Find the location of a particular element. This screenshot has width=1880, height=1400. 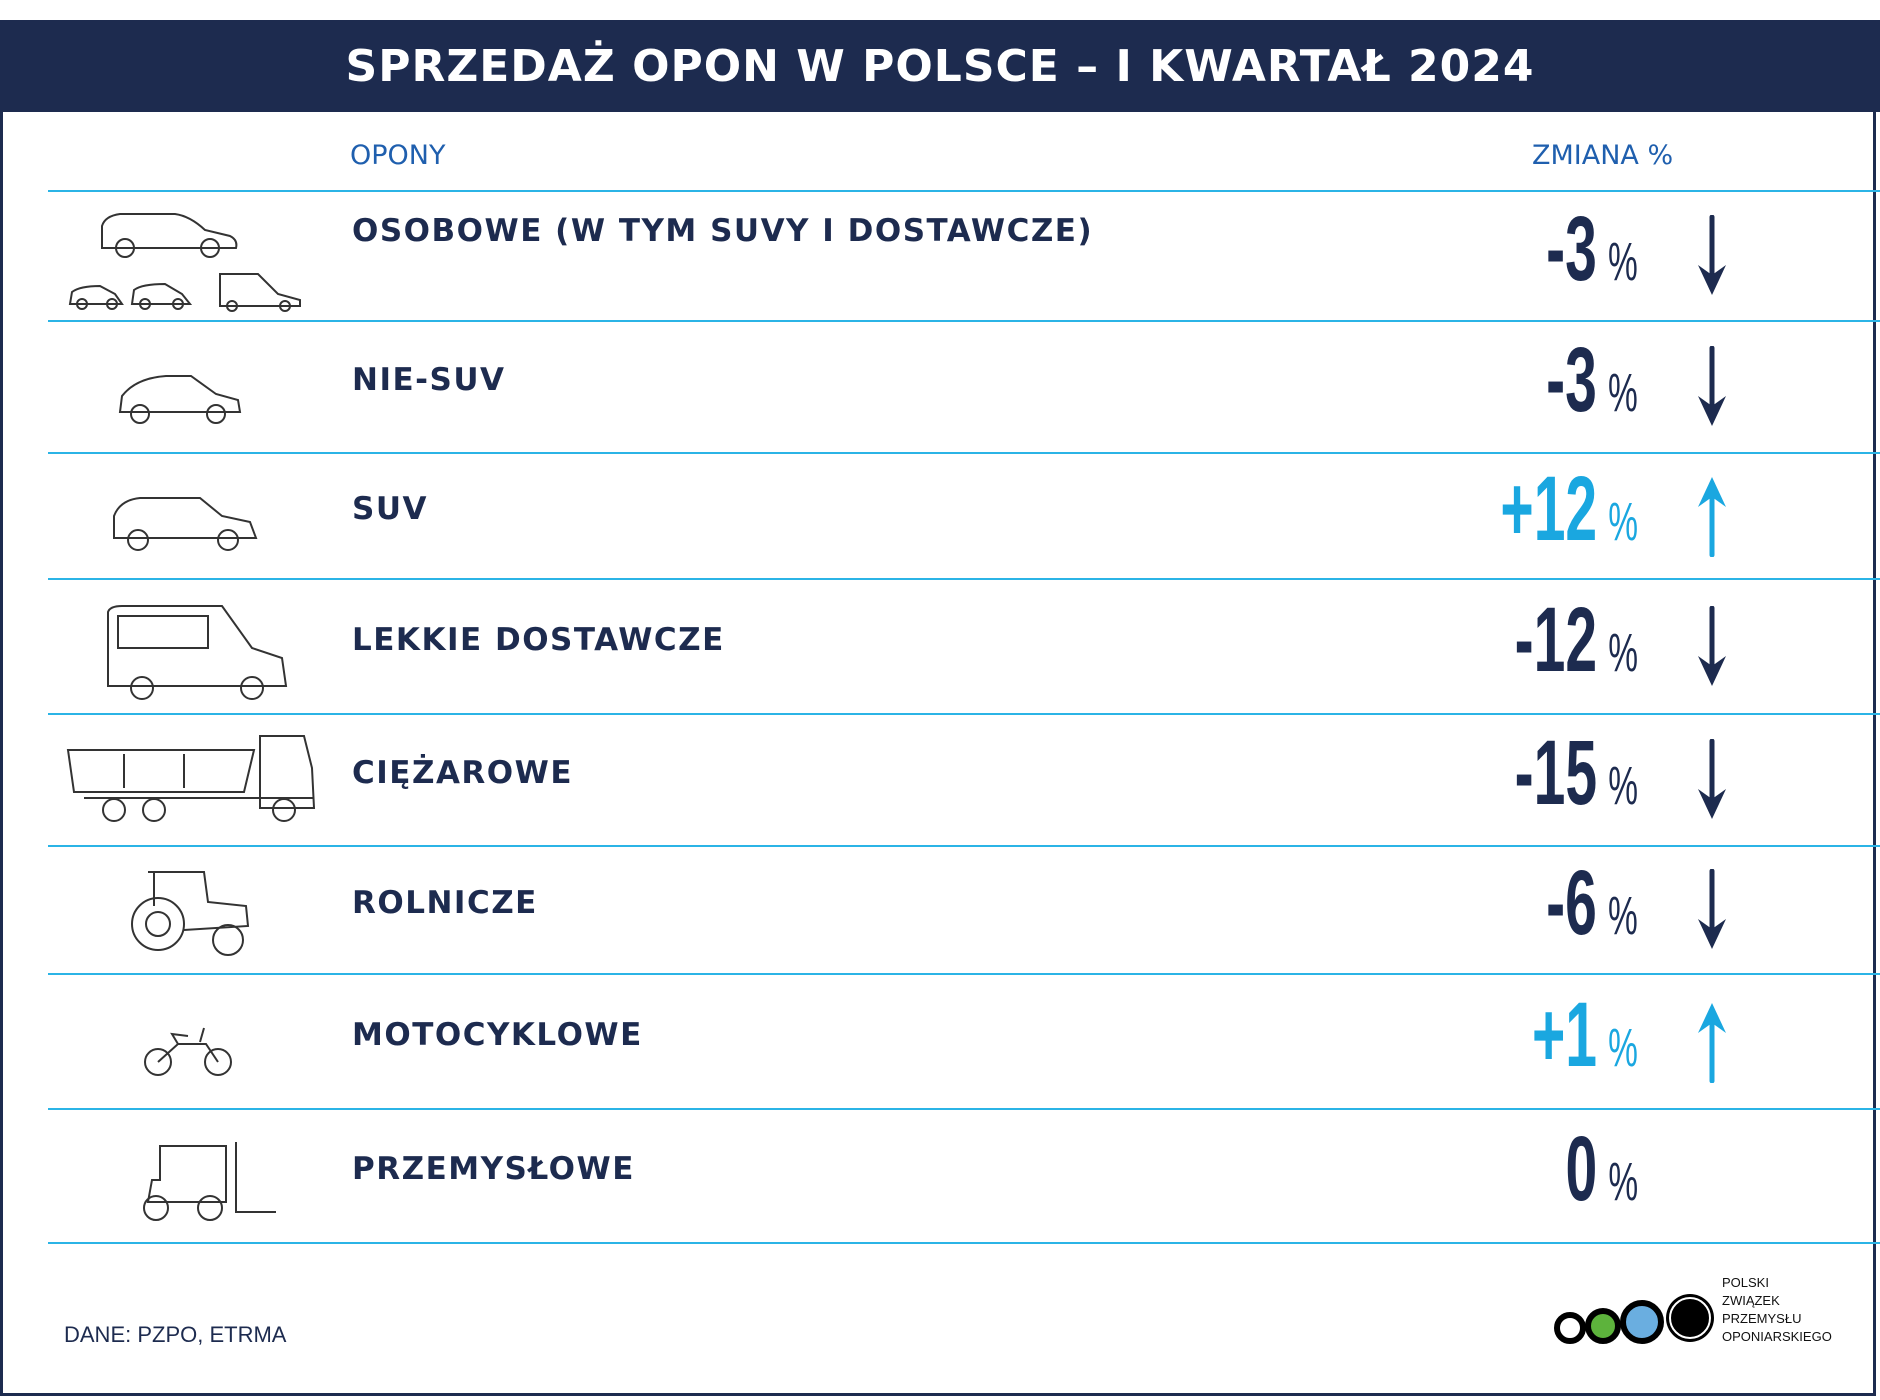

dump-truck-icon is located at coordinates (194, 780).